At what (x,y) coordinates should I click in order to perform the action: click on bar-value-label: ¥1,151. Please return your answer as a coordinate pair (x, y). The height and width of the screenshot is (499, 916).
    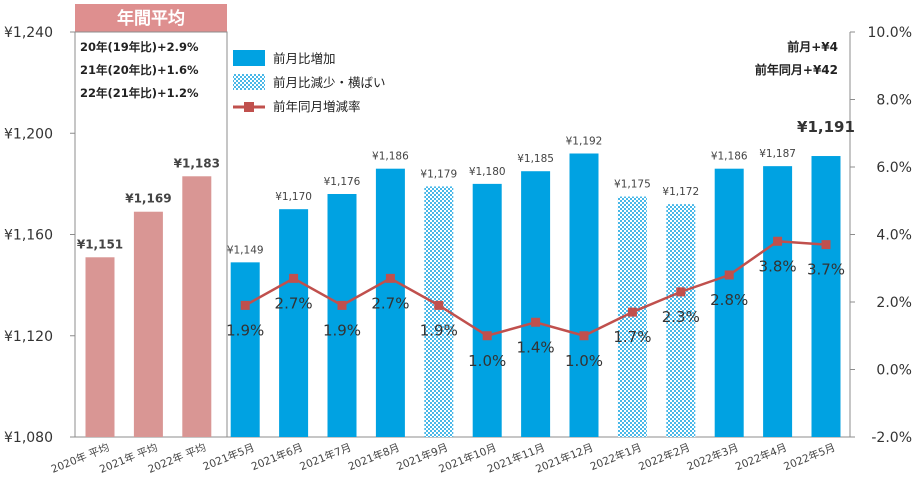
    Looking at the image, I should click on (100, 244).